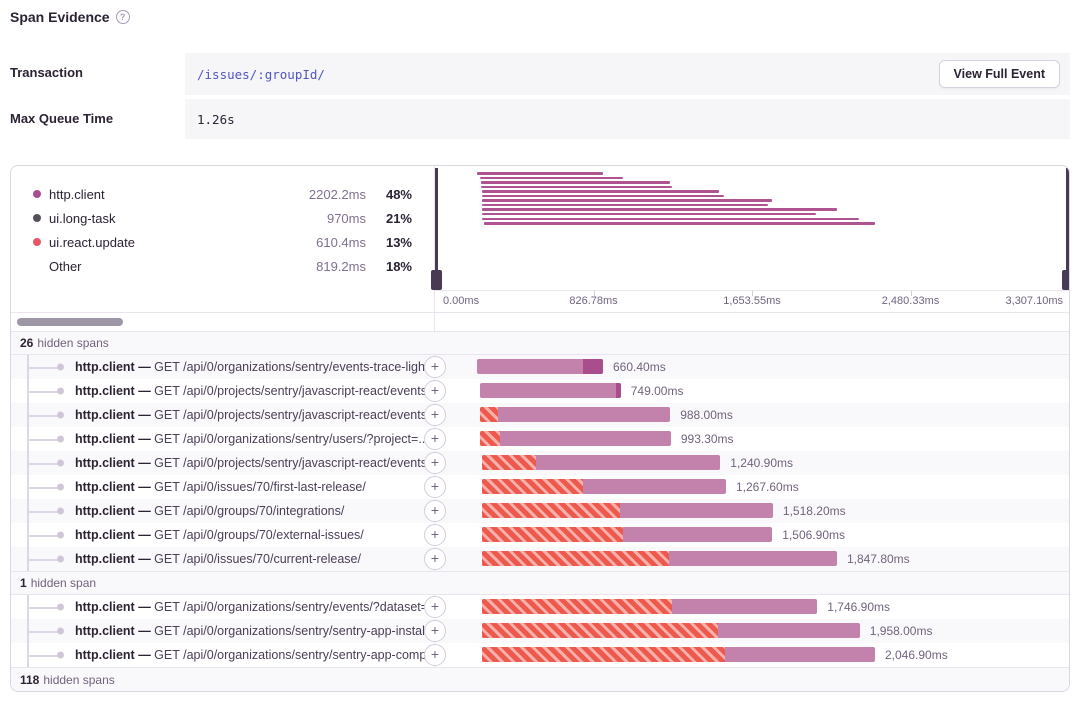  Describe the element at coordinates (762, 463) in the screenshot. I see `span-duration-label: 1,240.90ms` at that location.